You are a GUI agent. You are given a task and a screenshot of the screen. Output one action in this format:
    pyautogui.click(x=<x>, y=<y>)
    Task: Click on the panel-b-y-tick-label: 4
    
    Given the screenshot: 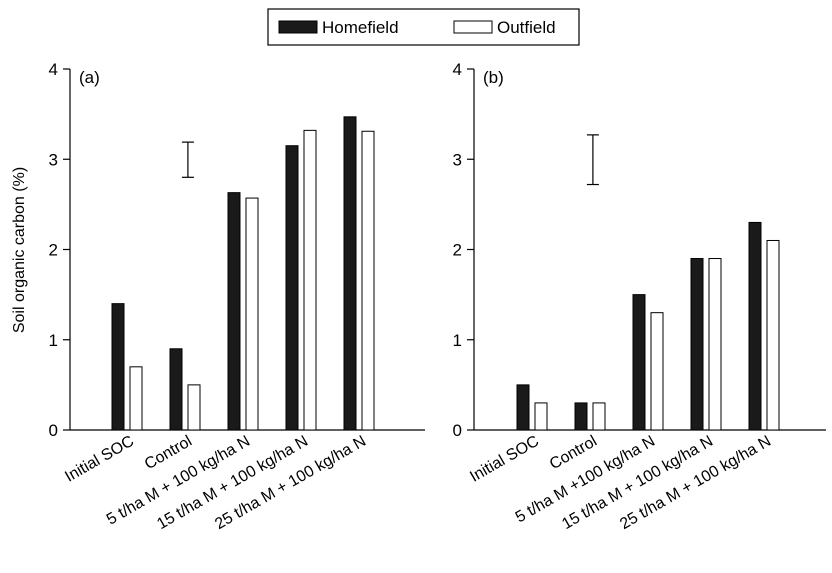 What is the action you would take?
    pyautogui.click(x=457, y=69)
    